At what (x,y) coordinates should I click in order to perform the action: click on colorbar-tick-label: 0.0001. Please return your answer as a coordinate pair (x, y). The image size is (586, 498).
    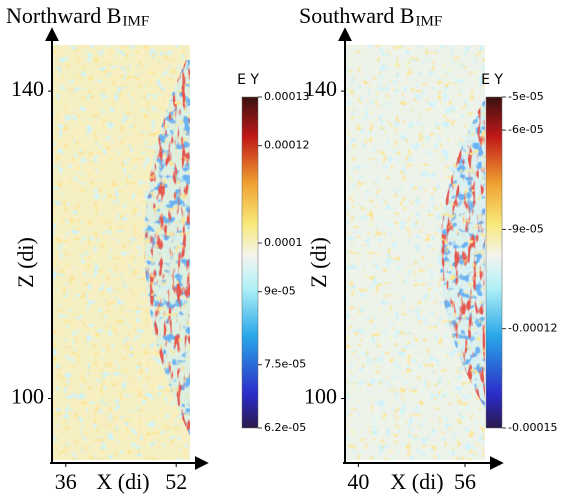
    Looking at the image, I should click on (283, 242).